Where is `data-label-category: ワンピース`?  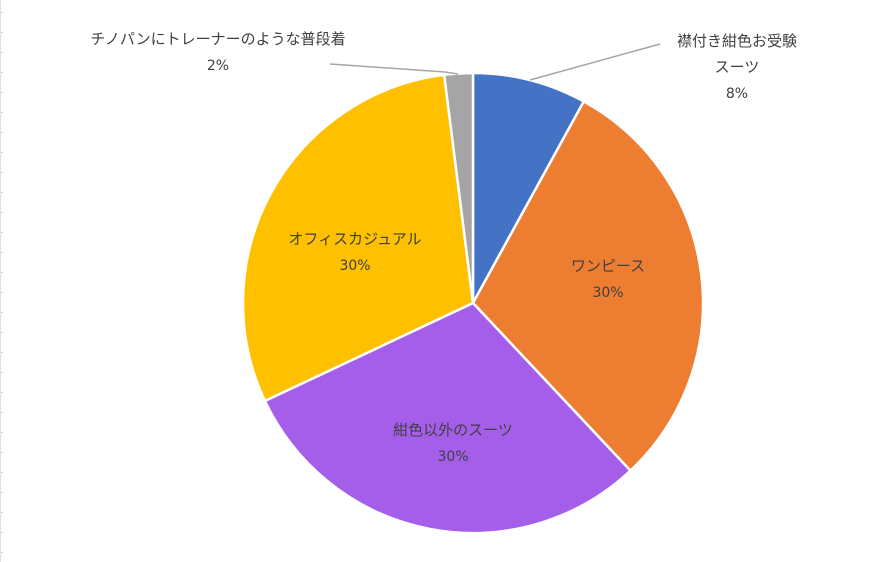 data-label-category: ワンピース is located at coordinates (608, 266).